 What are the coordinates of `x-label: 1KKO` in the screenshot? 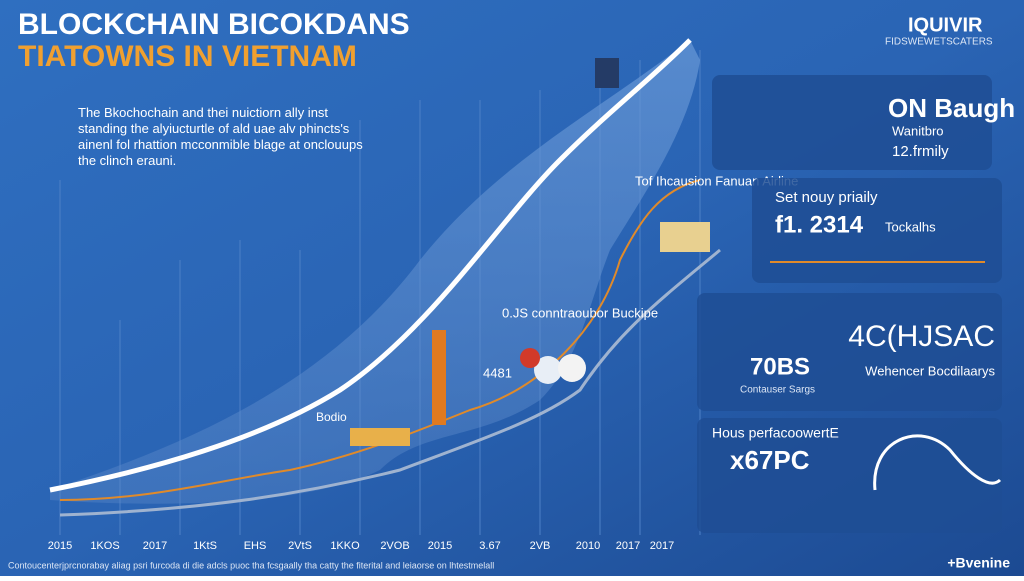 It's located at (345, 546).